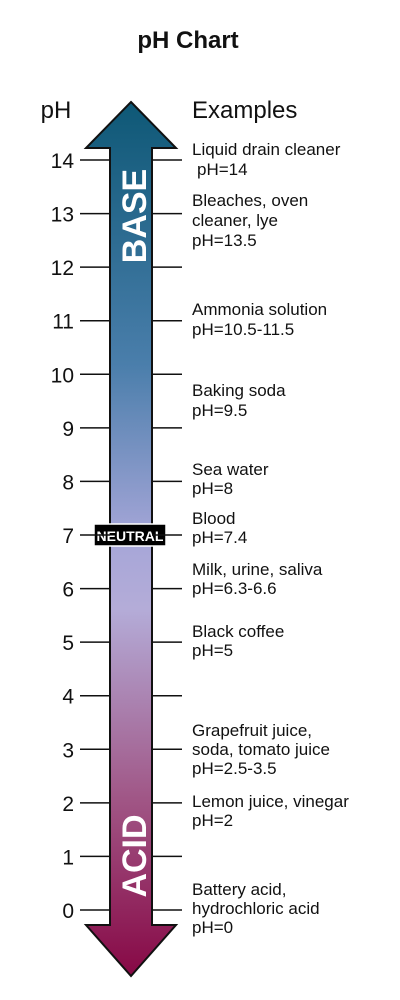  I want to click on tick-label: 13, so click(62, 215).